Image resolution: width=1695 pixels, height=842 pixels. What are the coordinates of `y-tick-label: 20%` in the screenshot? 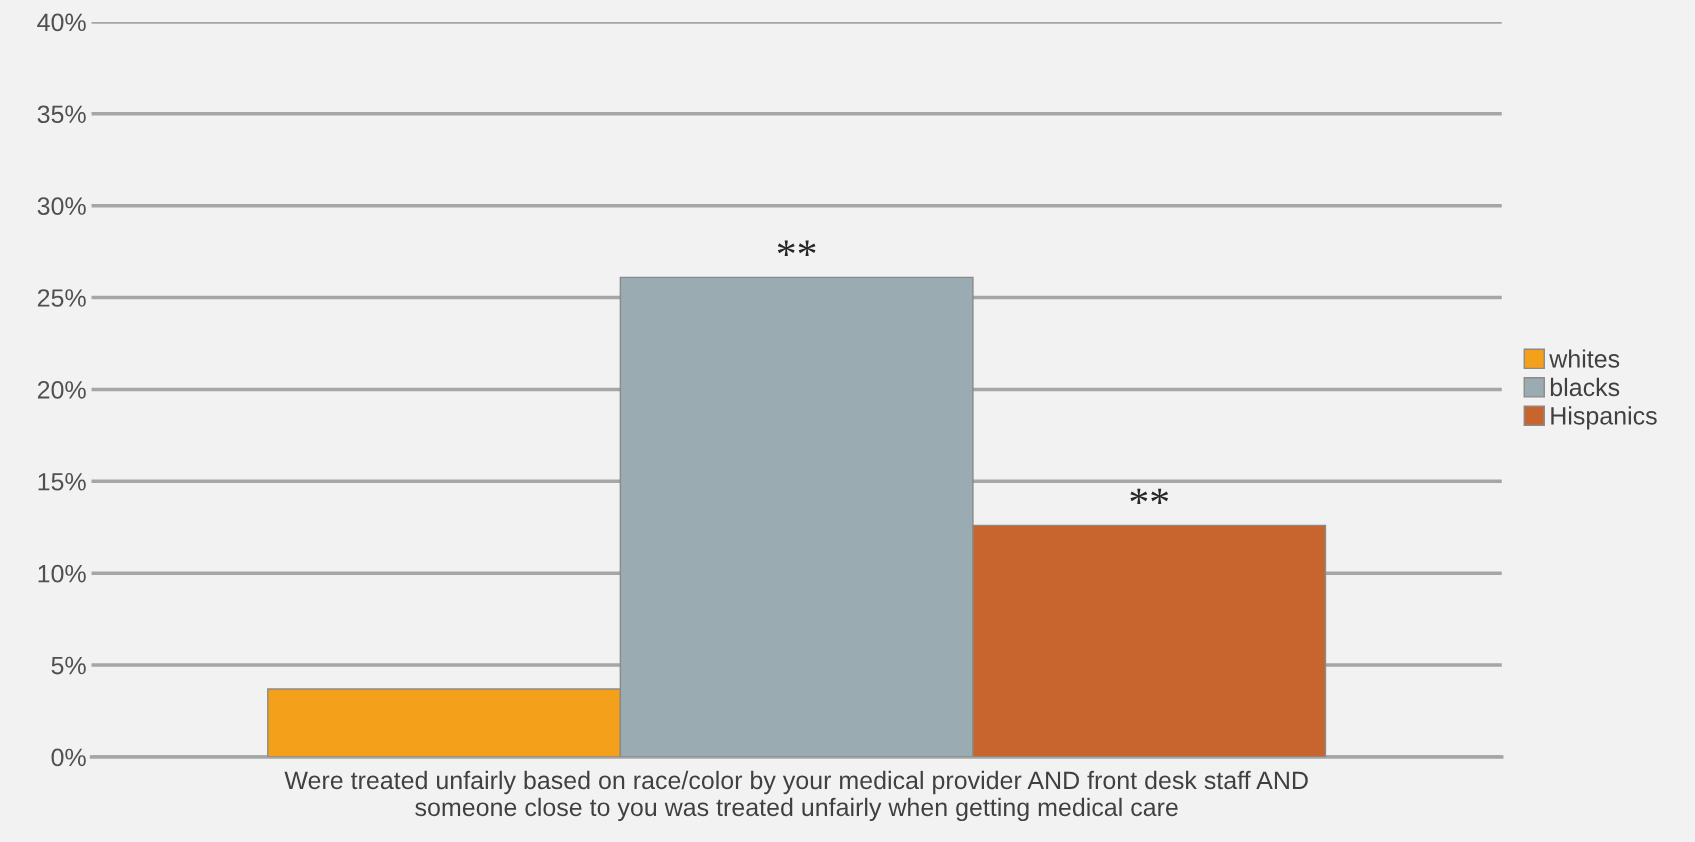 It's located at (61, 390).